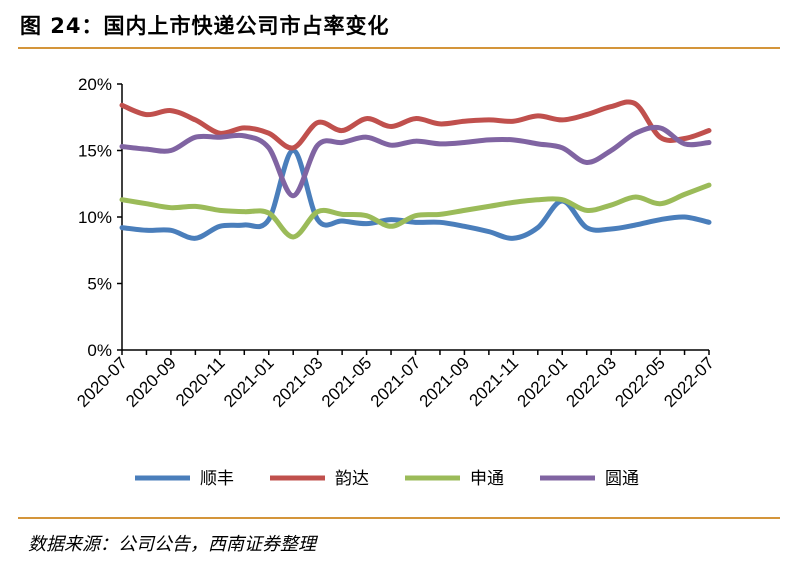 Image resolution: width=797 pixels, height=572 pixels. What do you see at coordinates (151, 382) in the screenshot?
I see `x-tick-label: 2020-09` at bounding box center [151, 382].